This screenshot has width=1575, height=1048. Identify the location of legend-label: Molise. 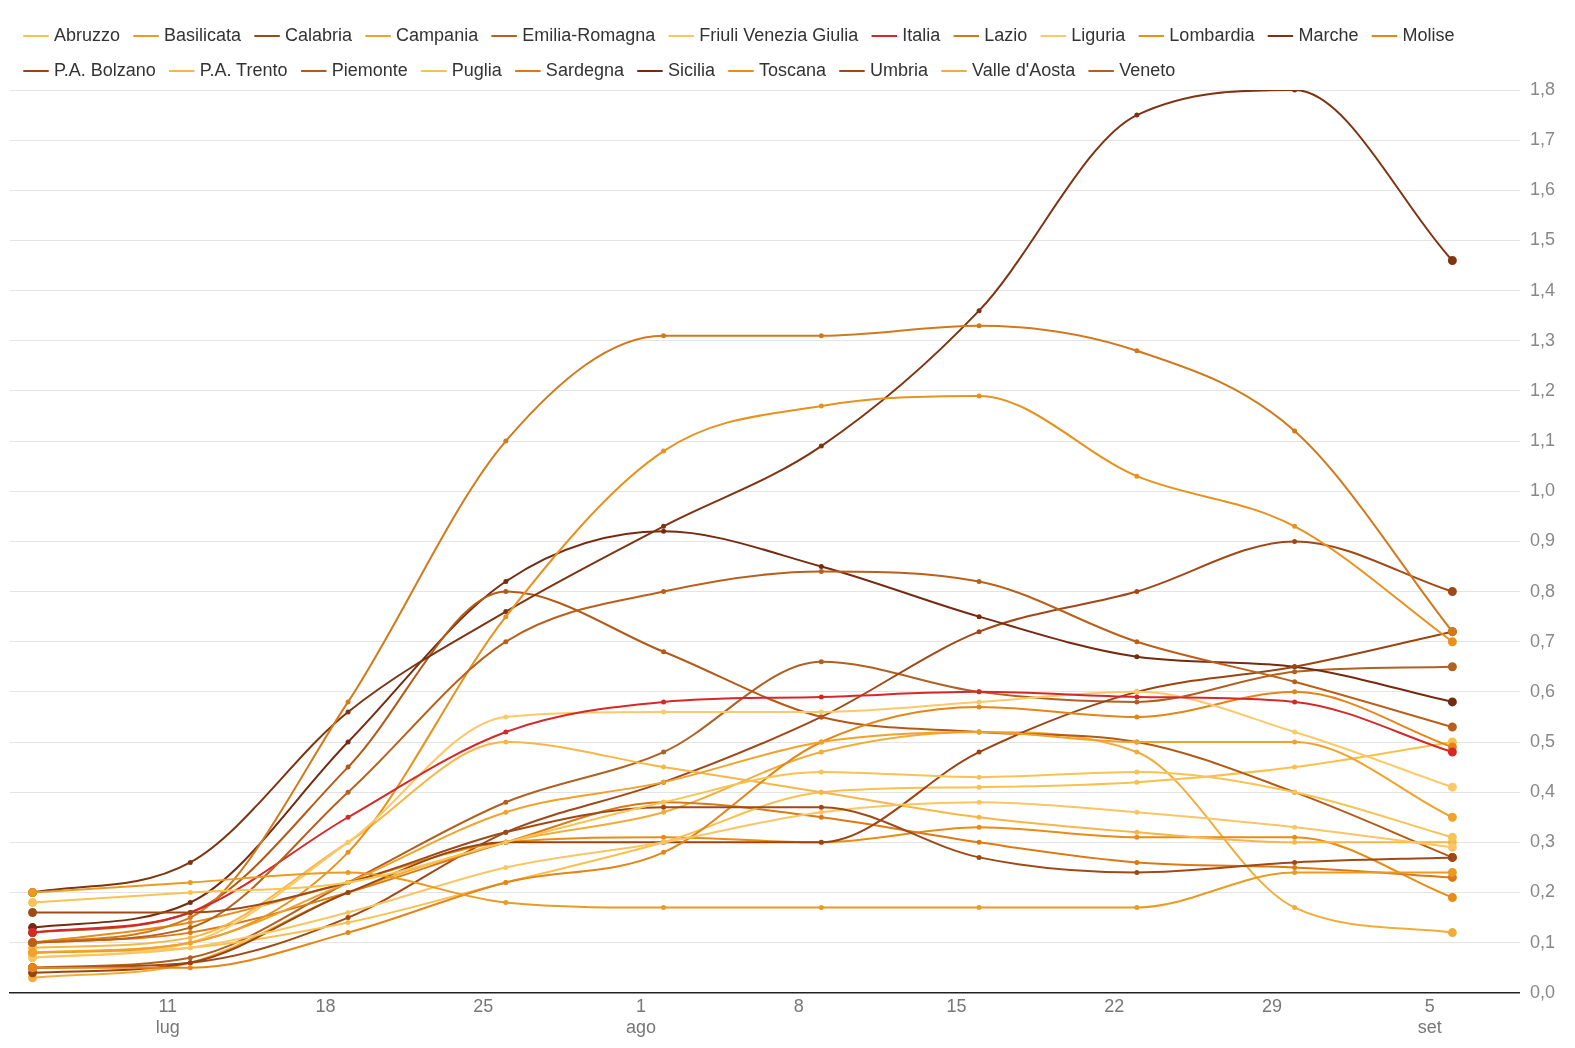
(1428, 34).